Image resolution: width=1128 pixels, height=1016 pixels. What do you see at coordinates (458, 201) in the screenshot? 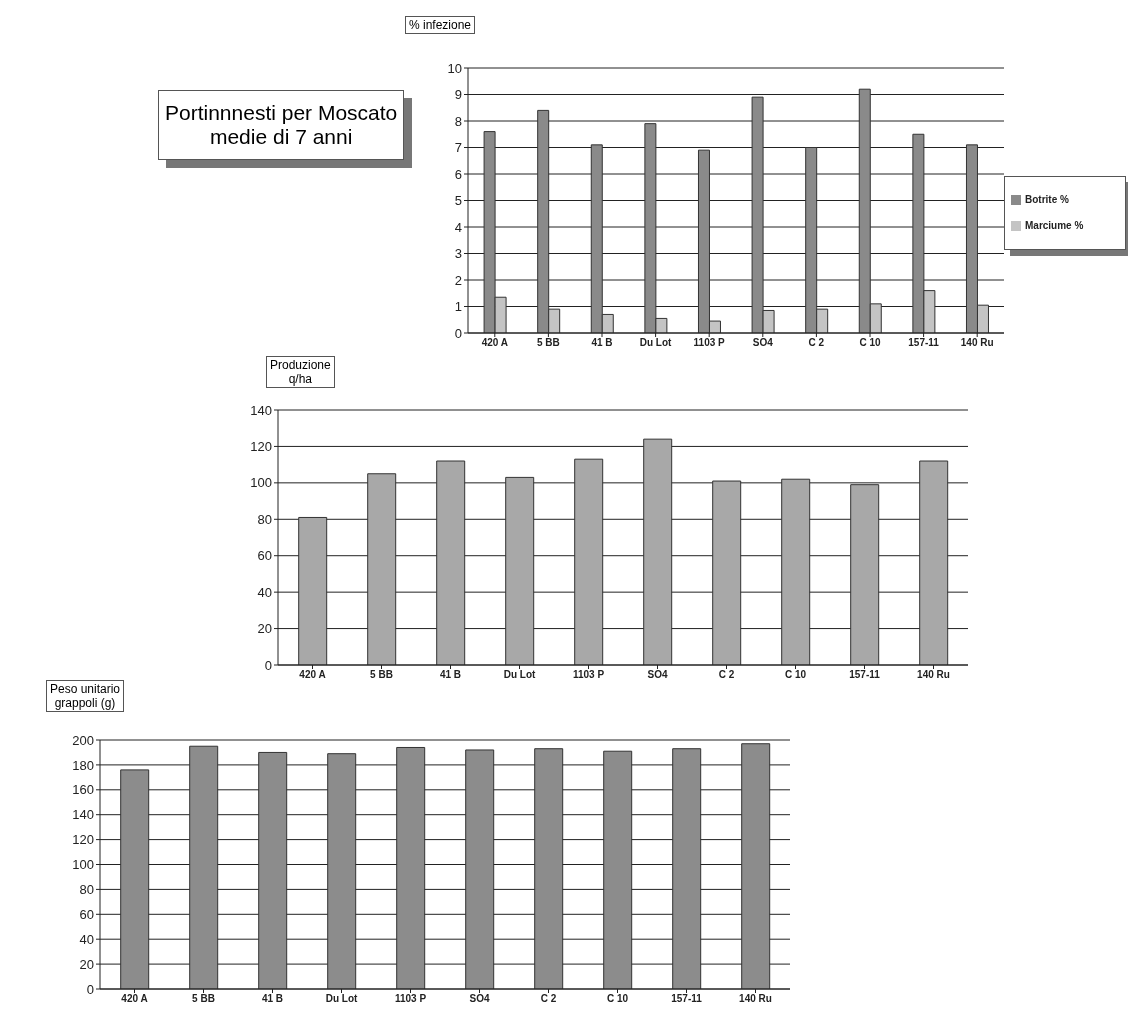
I see `y-tick-label: 5` at bounding box center [458, 201].